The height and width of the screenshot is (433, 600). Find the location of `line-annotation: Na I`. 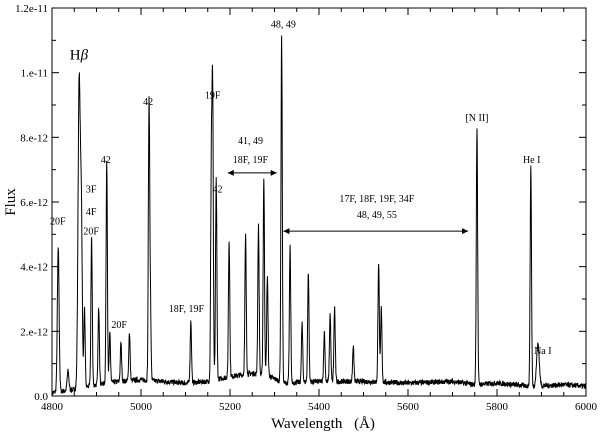

line-annotation: Na I is located at coordinates (543, 351).